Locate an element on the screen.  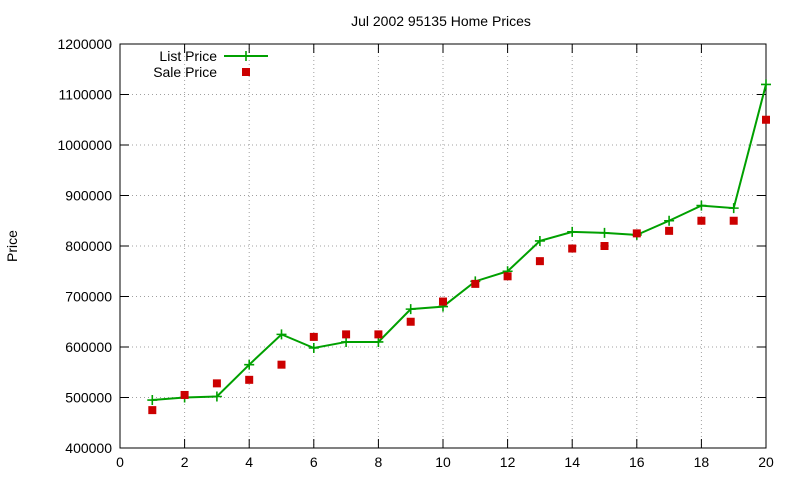
x-tick-label: 20 is located at coordinates (766, 462).